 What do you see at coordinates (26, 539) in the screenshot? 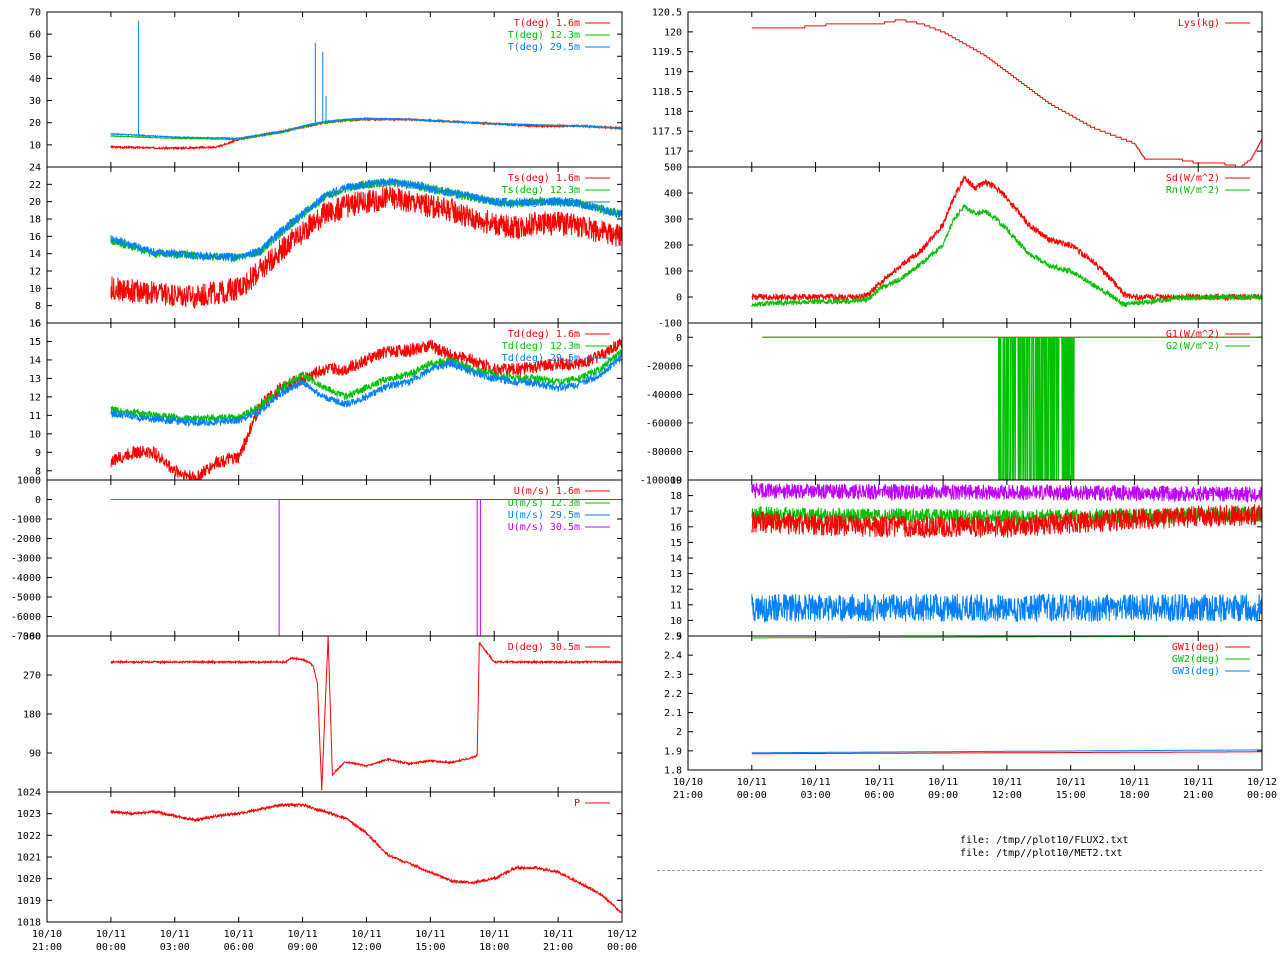
I see `y-tick-label: -2000` at bounding box center [26, 539].